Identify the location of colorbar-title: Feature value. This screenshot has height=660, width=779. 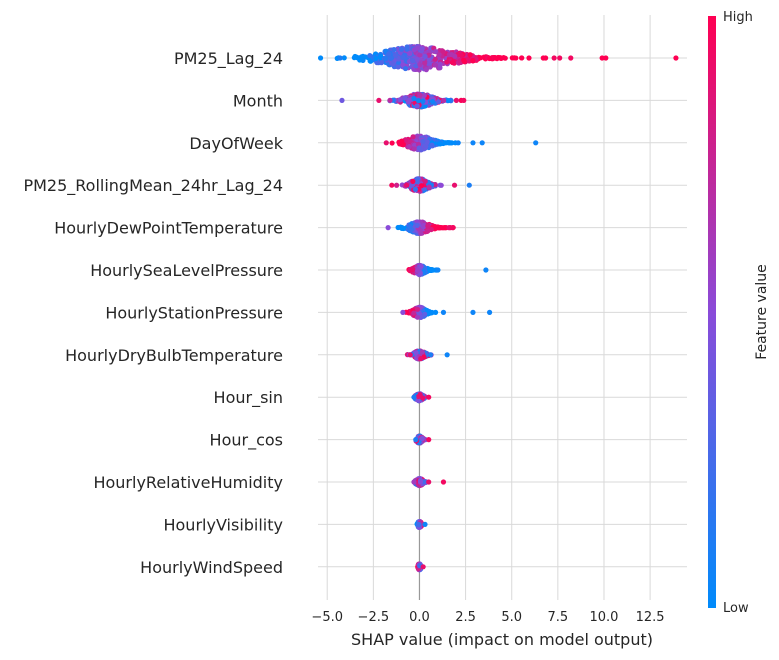
(762, 312).